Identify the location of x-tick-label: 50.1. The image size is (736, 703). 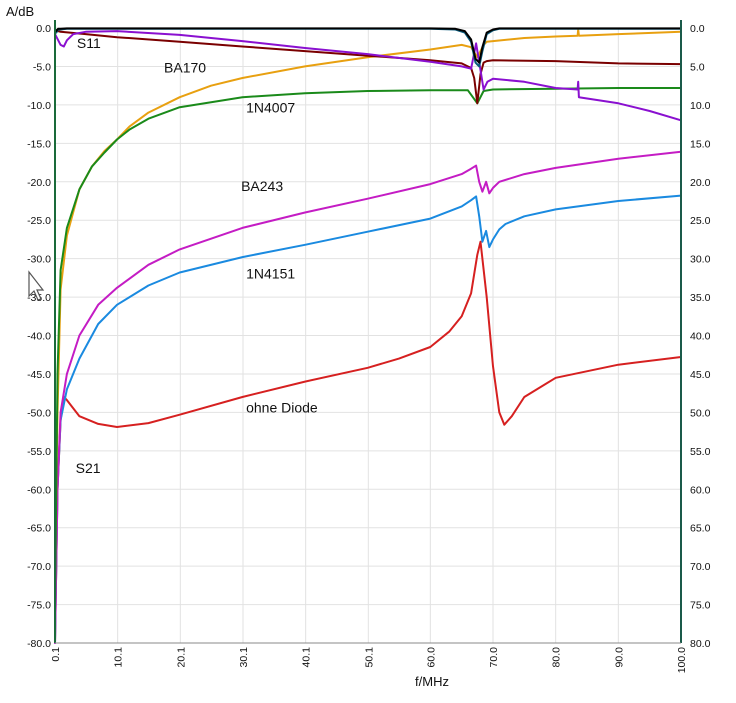
(369, 657).